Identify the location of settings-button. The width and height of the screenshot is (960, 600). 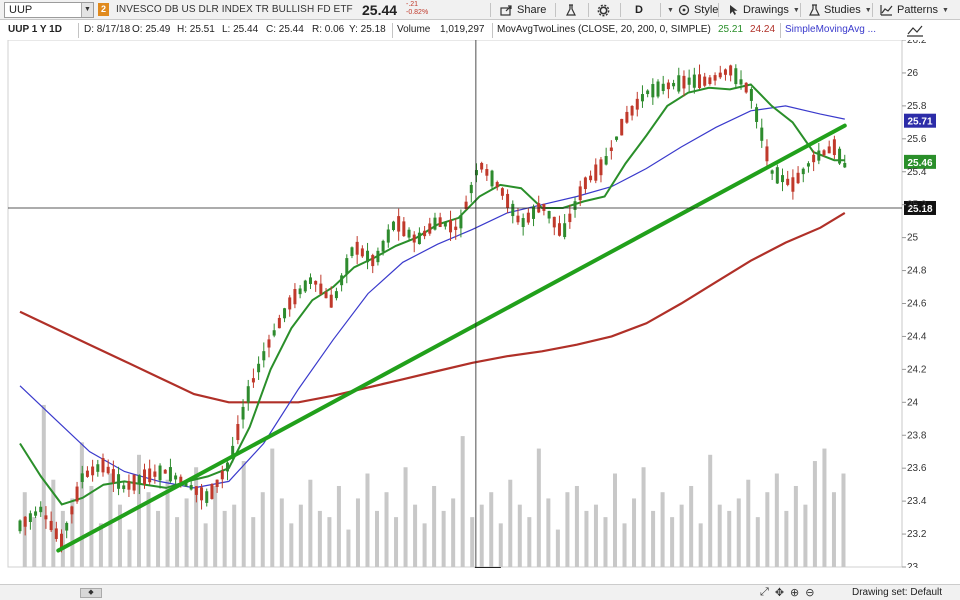
(603, 10).